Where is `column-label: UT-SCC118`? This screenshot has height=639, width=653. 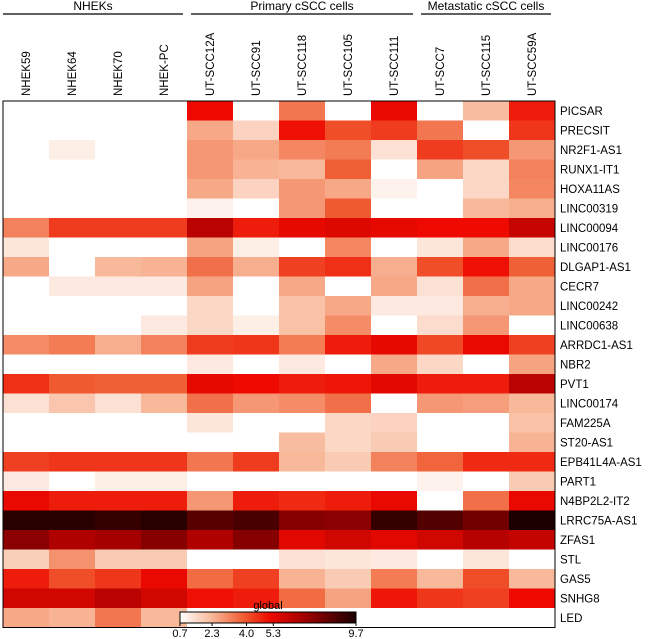 column-label: UT-SCC118 is located at coordinates (303, 65).